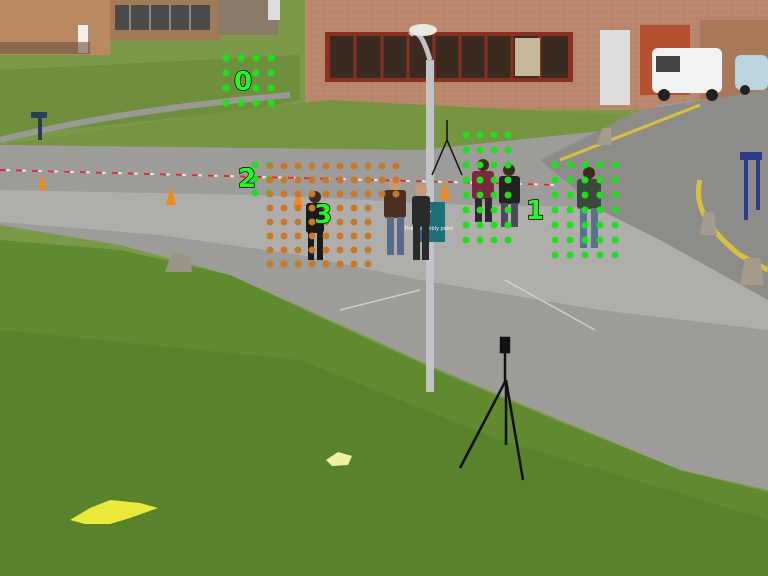 This screenshot has height=576, width=768. I want to click on sign-text: Fire assembly point, so click(429, 229).